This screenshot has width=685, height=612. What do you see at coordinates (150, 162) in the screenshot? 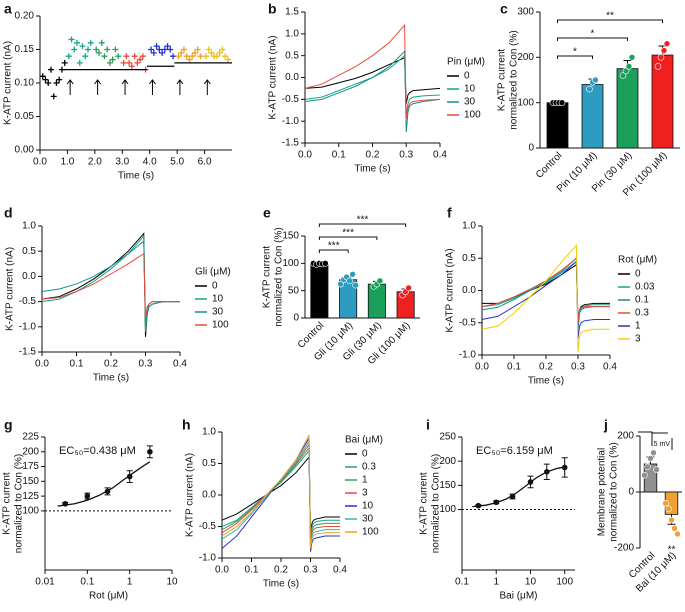
I see `x-tick-label: 4.0` at bounding box center [150, 162].